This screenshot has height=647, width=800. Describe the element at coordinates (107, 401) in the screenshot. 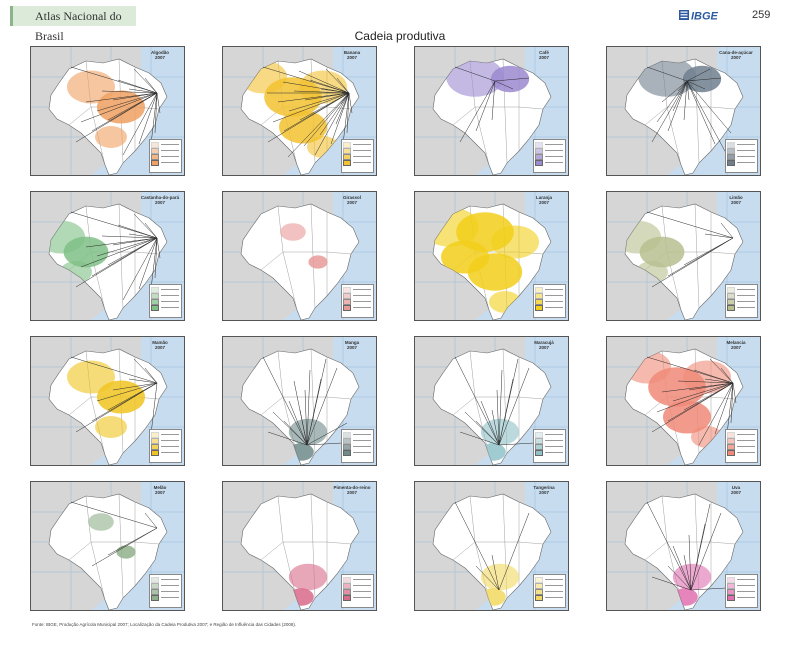

I see `map-panel: Mamão 2007` at that location.